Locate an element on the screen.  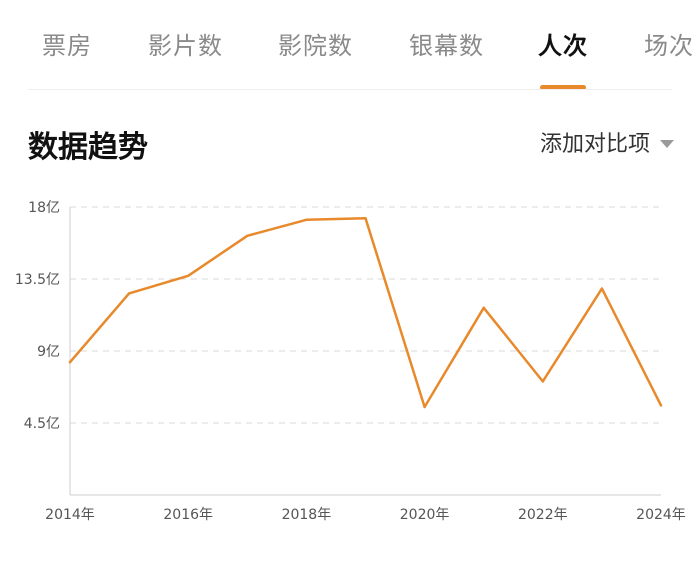
y-tick-label: 18亿 is located at coordinates (44, 208).